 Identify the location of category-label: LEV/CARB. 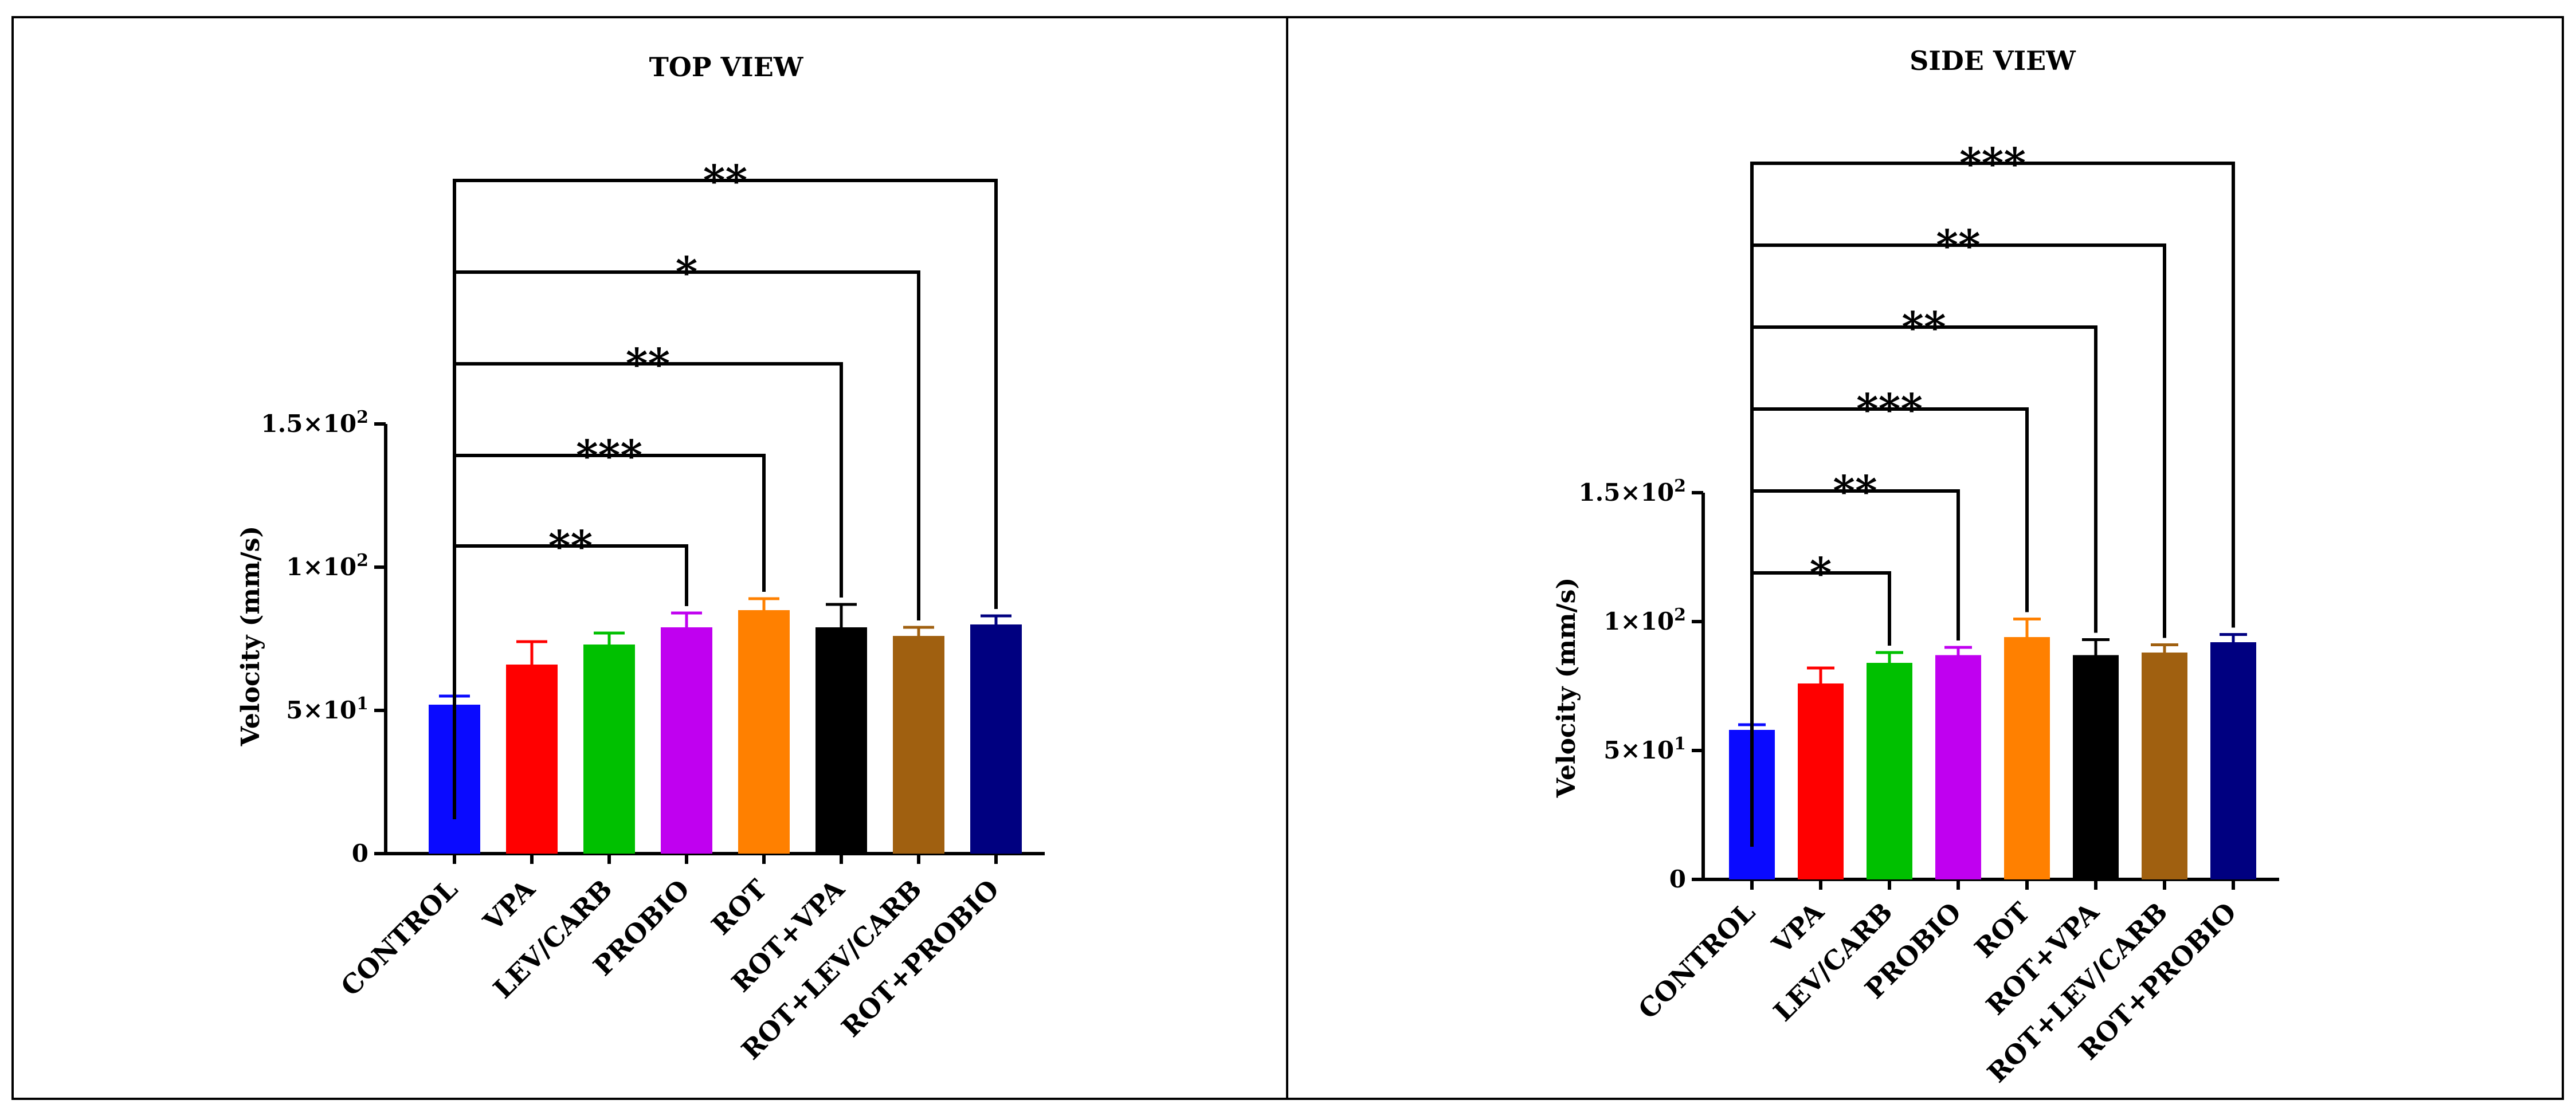
(1833, 962).